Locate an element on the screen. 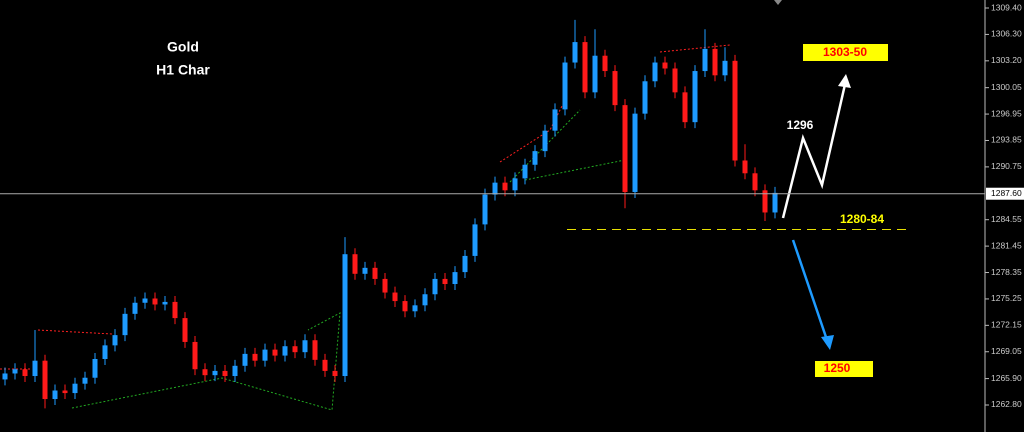 The height and width of the screenshot is (432, 1024). y-tick-label: 1306.30 is located at coordinates (1006, 34).